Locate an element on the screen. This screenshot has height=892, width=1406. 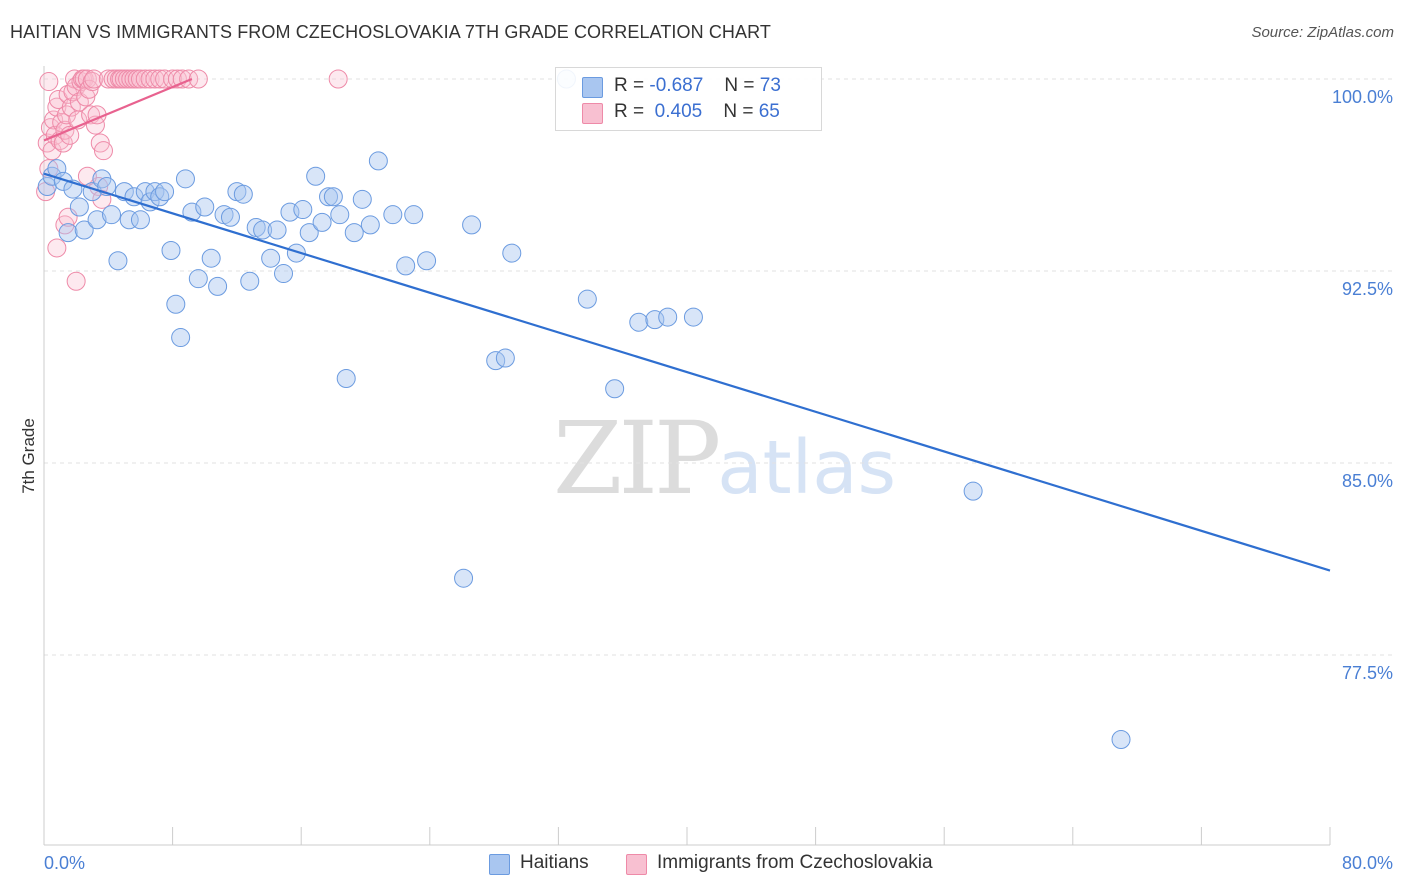
y-tick-label: 77.5% is located at coordinates (1367, 673).